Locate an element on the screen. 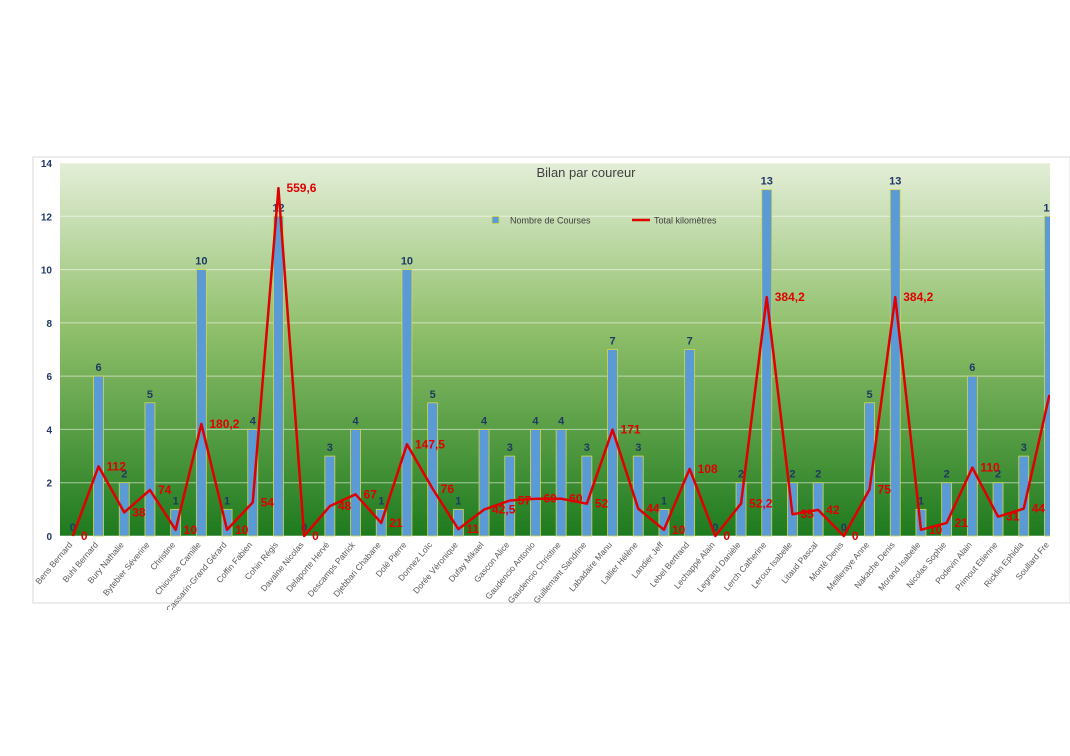 Image resolution: width=1070 pixels, height=756 pixels. bar-value-label: 12 is located at coordinates (1049, 208).